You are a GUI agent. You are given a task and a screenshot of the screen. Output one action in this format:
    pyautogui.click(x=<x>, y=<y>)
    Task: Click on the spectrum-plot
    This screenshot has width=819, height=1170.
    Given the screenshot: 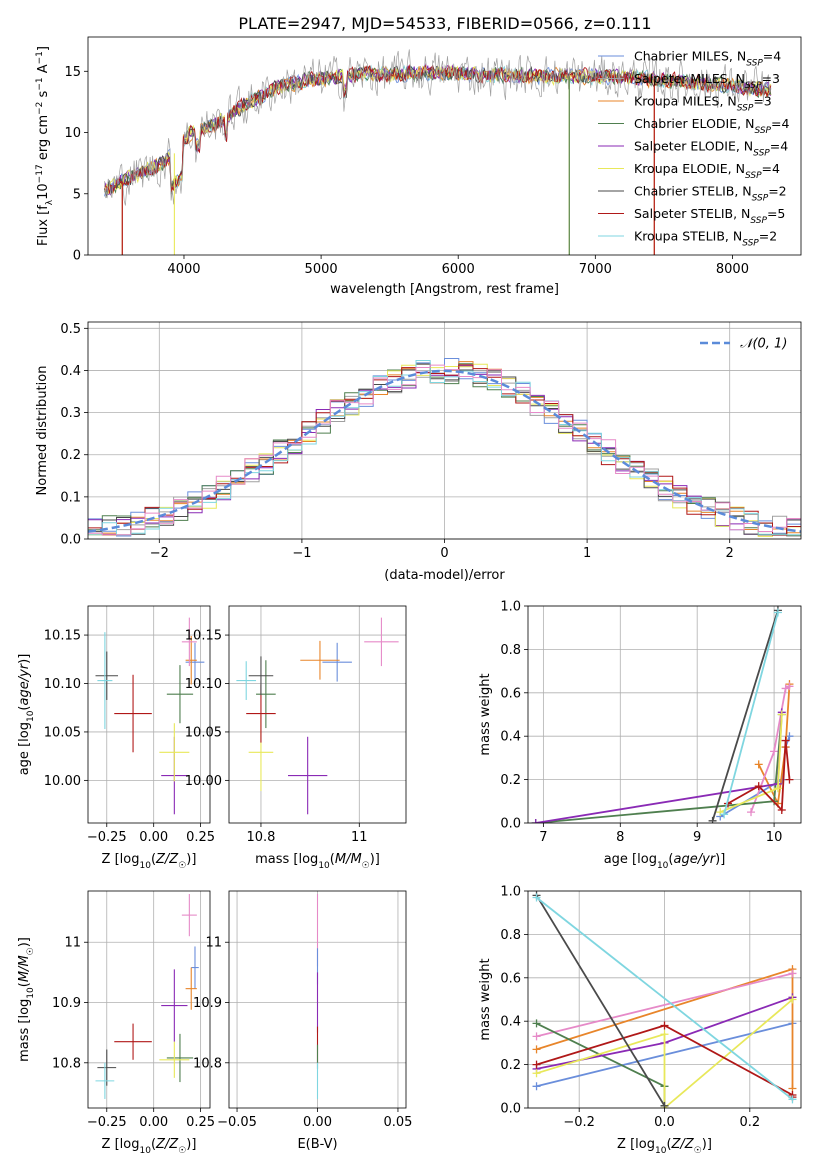 What is the action you would take?
    pyautogui.click(x=438, y=152)
    